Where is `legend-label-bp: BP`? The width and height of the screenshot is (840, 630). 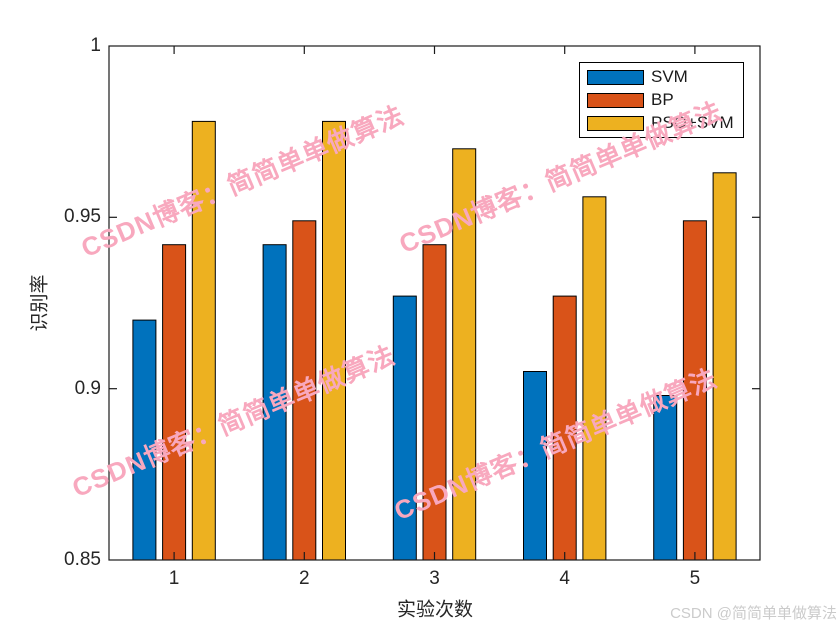
legend-label-bp: BP is located at coordinates (662, 99).